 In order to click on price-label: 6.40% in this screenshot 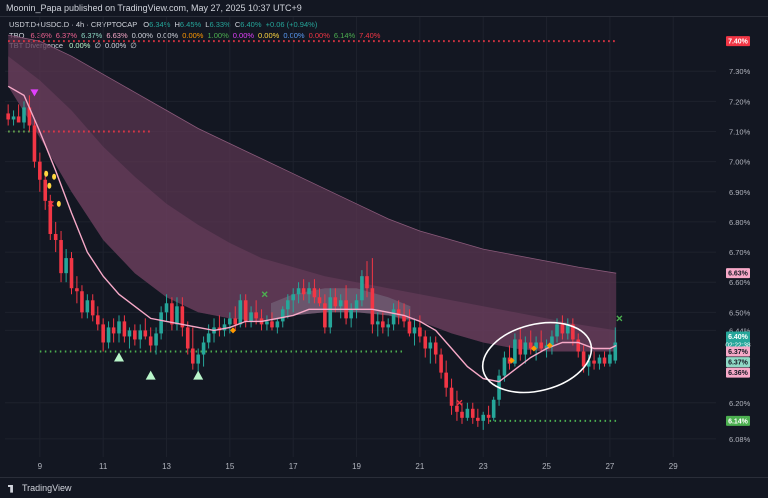, I will do `click(738, 337)`.